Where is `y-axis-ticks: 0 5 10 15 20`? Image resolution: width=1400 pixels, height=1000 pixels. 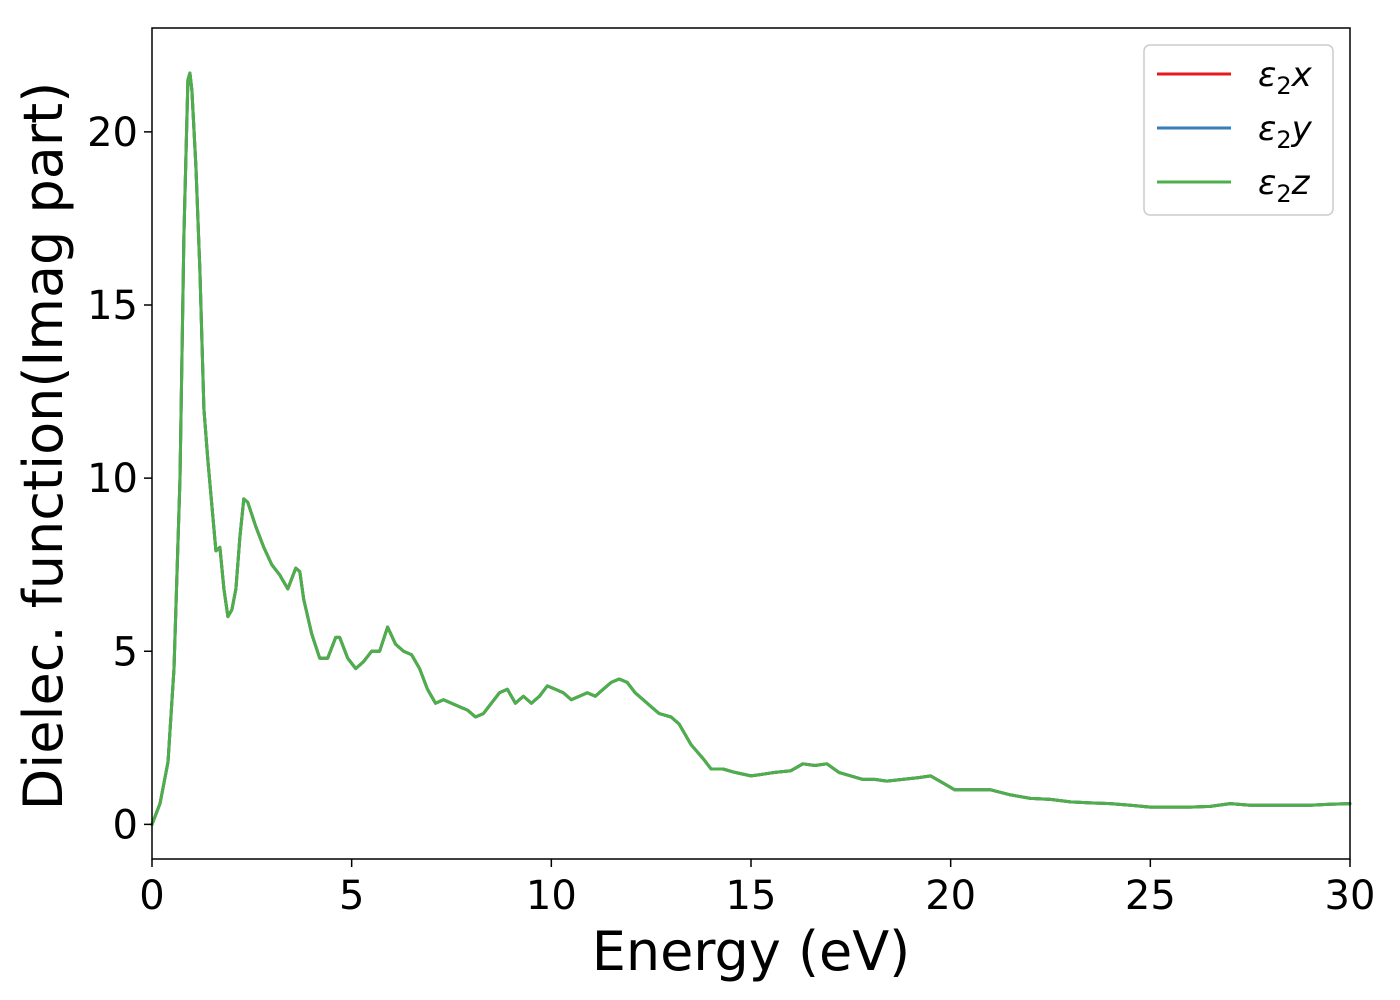
y-axis-ticks: 0 5 10 15 20 is located at coordinates (119, 479).